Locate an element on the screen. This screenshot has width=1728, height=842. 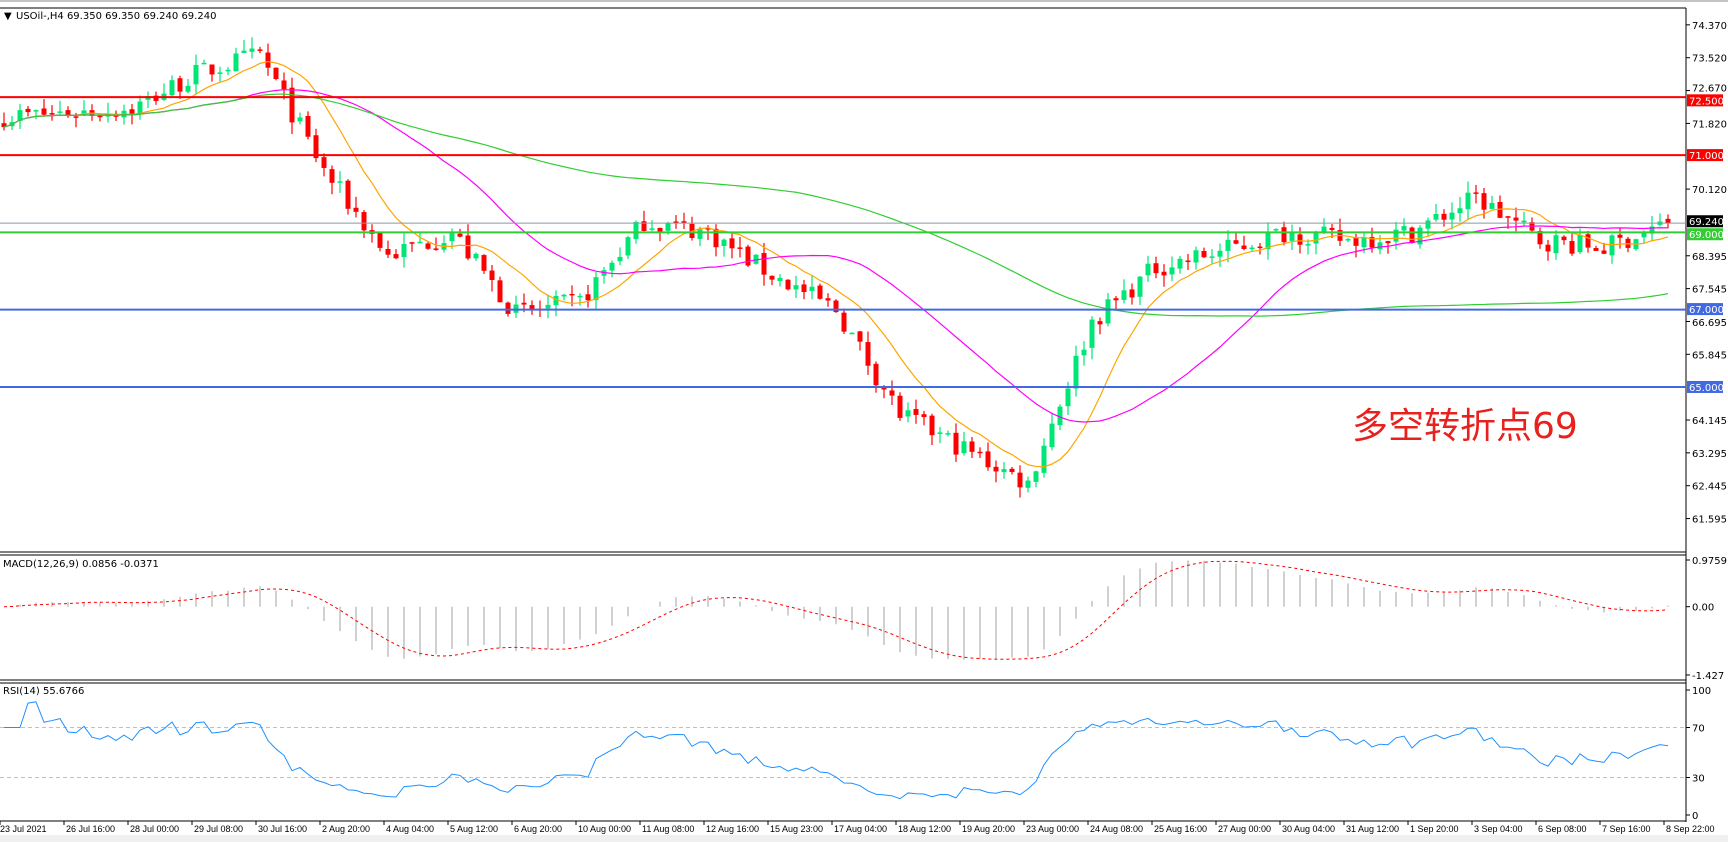
rsi-tick-label: 0 is located at coordinates (1695, 816).